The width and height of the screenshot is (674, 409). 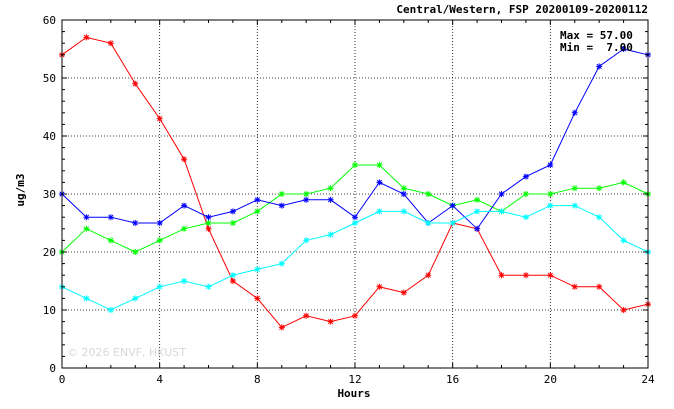 I want to click on x-tick-label: 16, so click(x=452, y=379).